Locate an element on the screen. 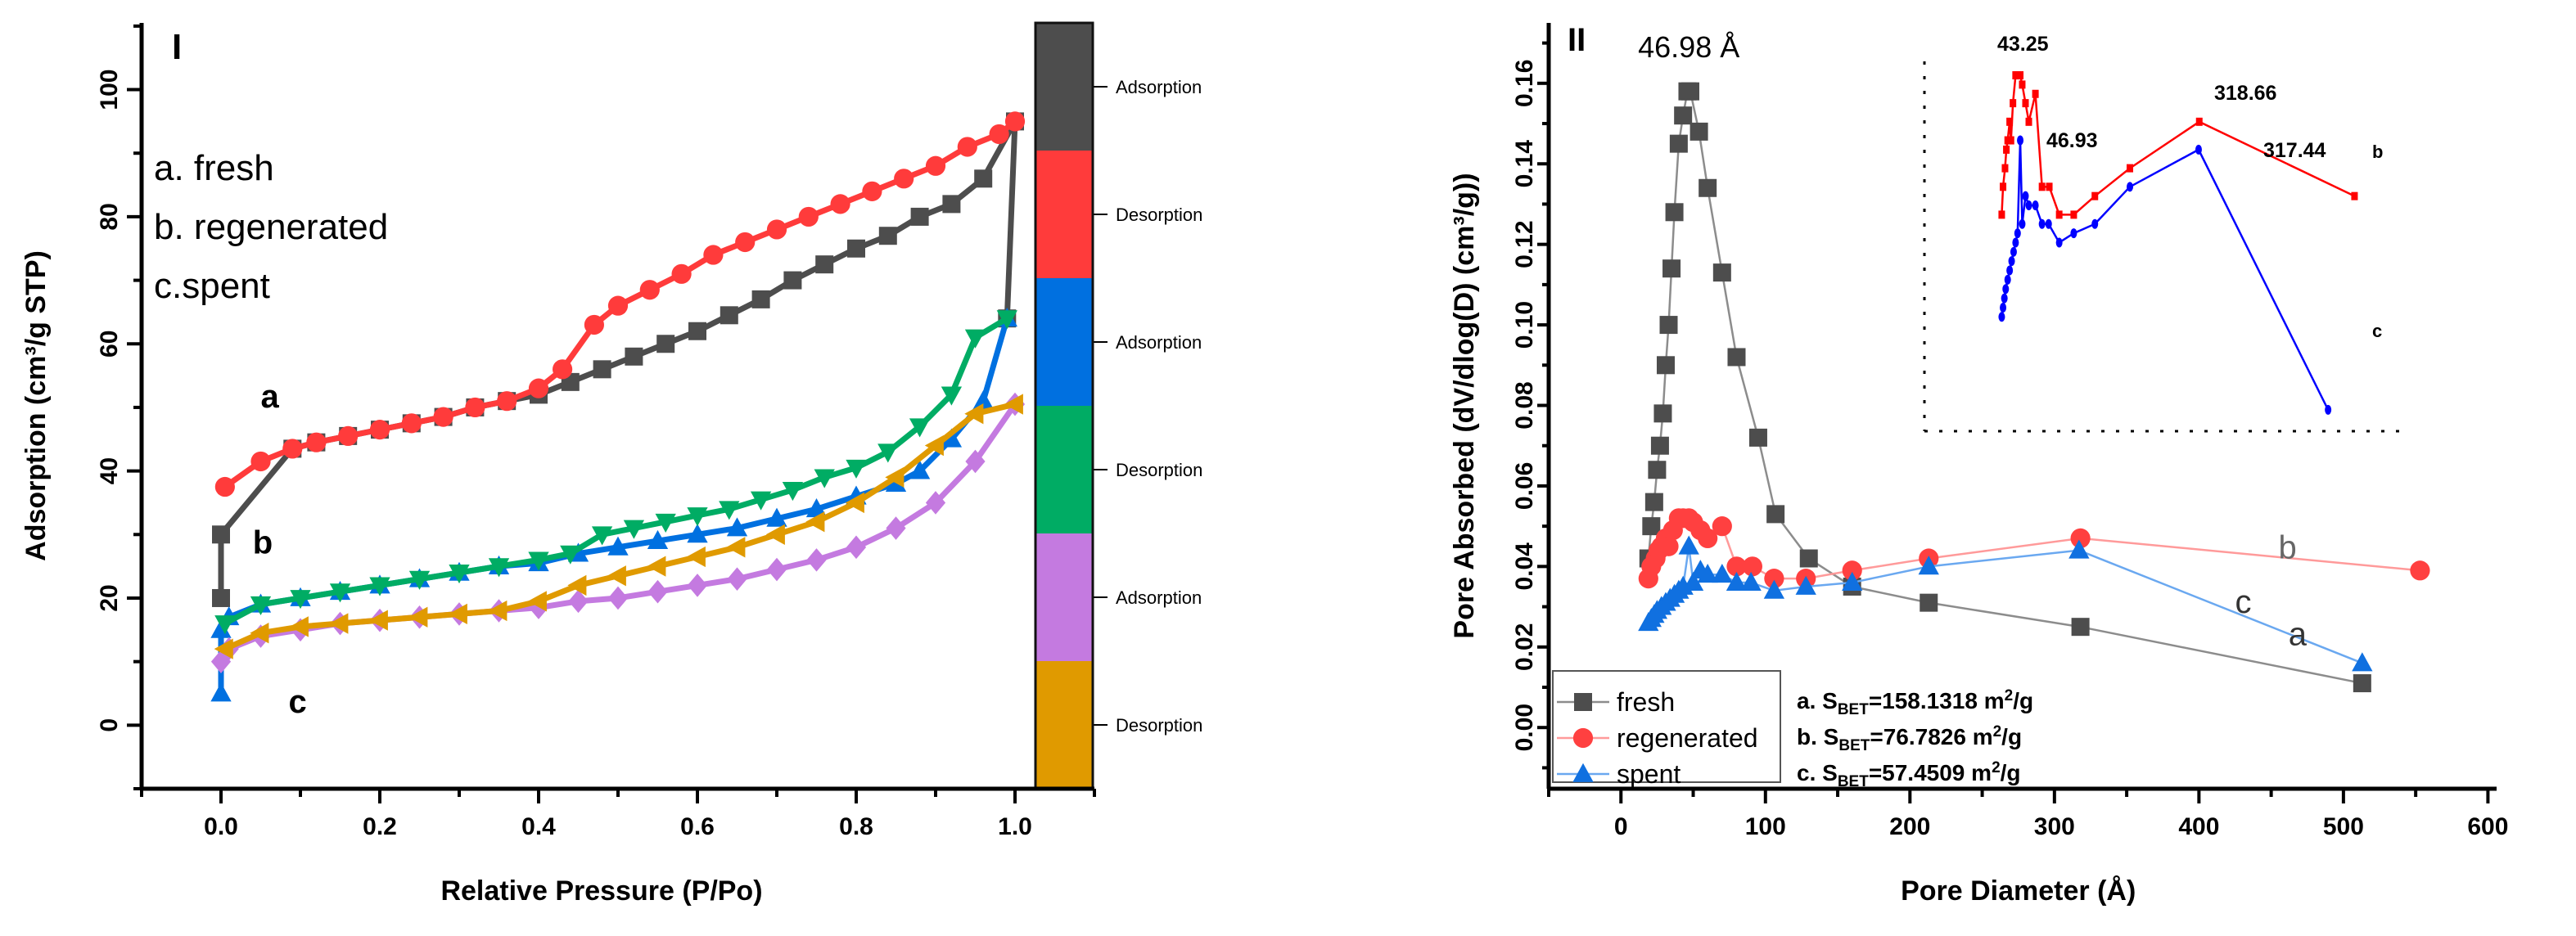 The height and width of the screenshot is (936, 2576). inset-annotation: 46.93 is located at coordinates (2072, 140).